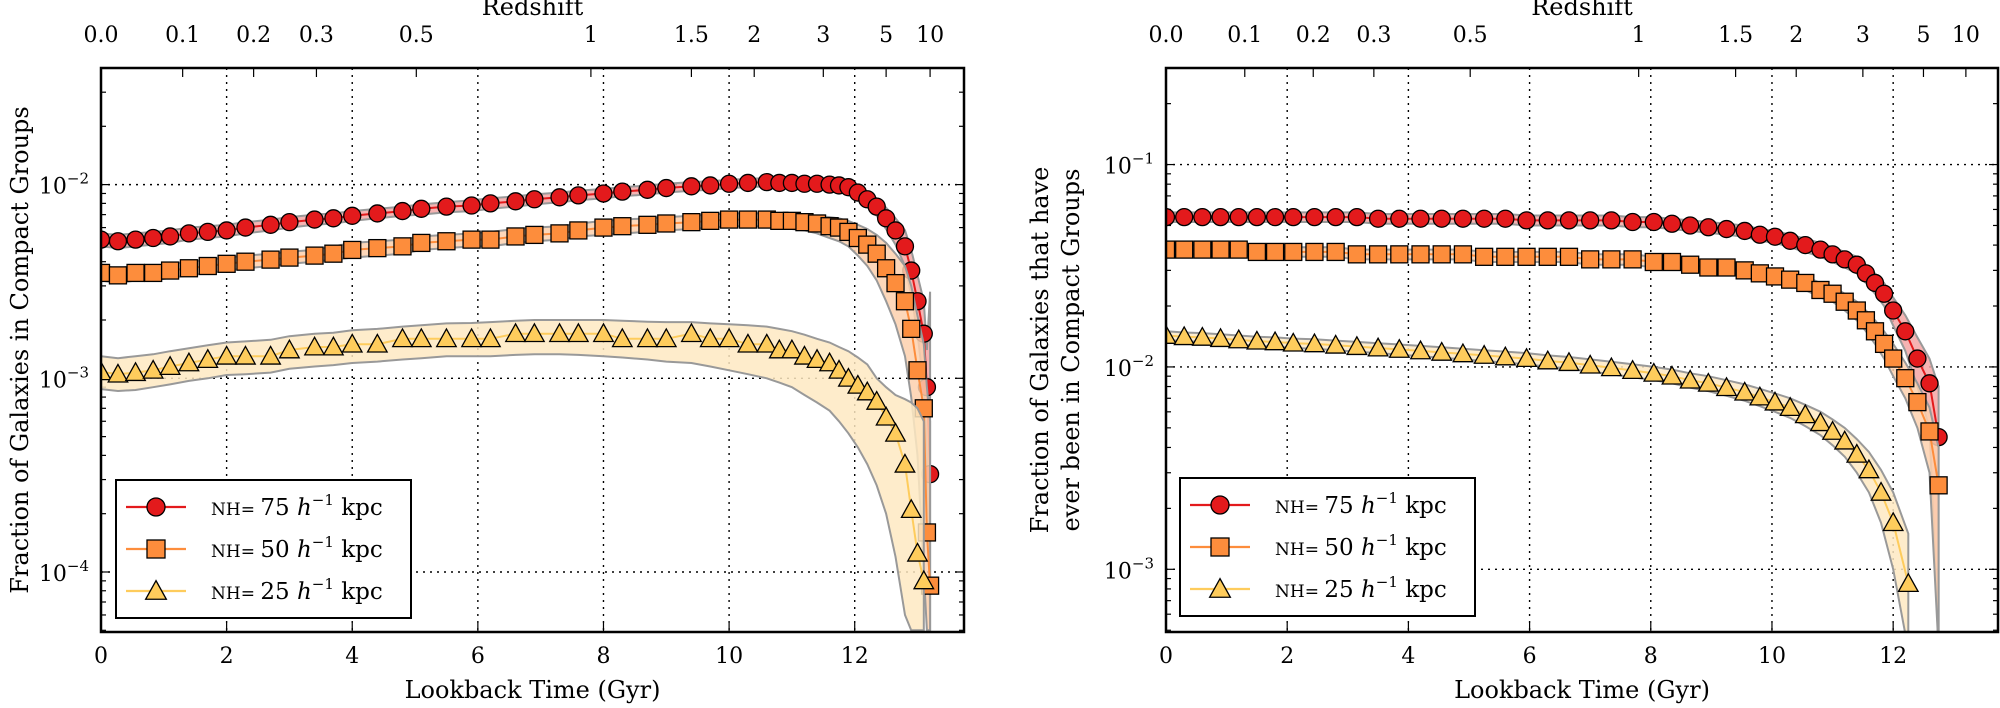  What do you see at coordinates (1772, 656) in the screenshot?
I see `x-tick-label: 10` at bounding box center [1772, 656].